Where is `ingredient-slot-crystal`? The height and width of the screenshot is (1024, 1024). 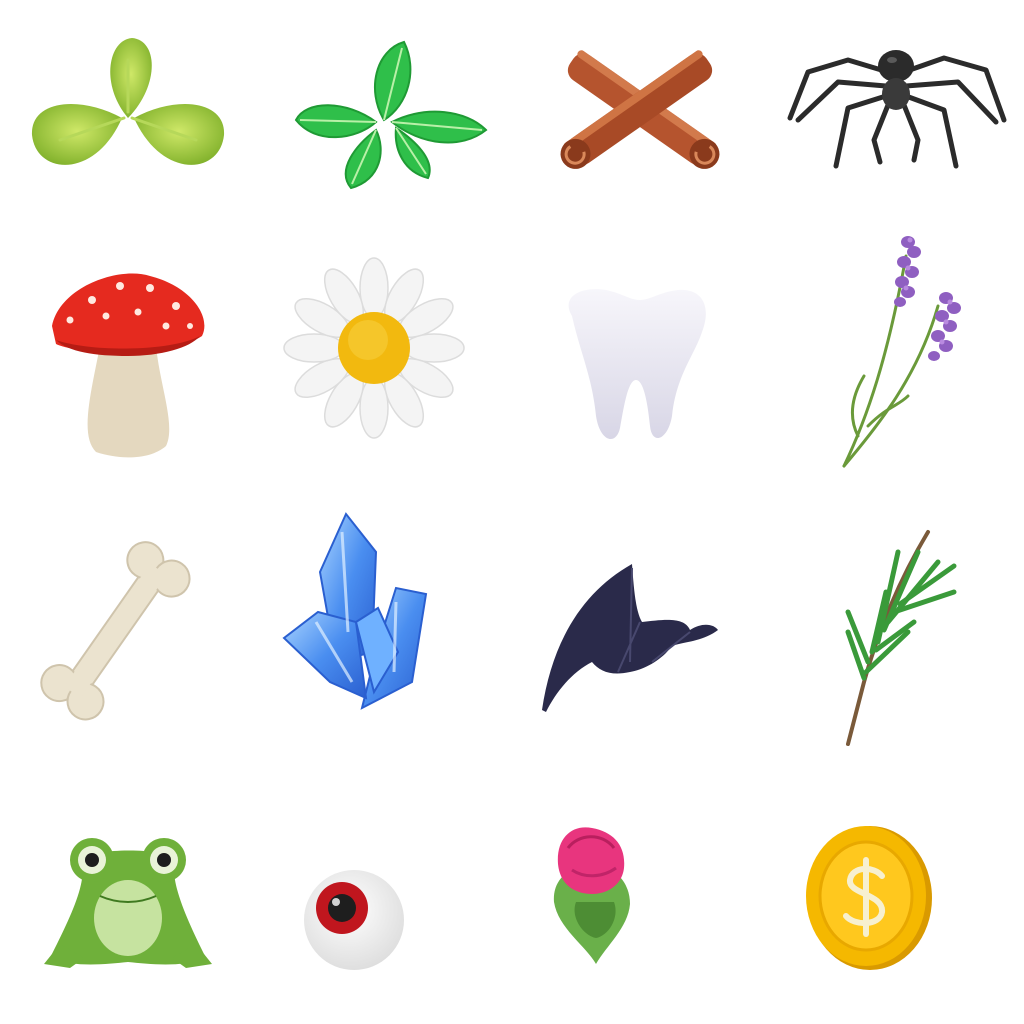
ingredient-slot-crystal is located at coordinates (384, 640).